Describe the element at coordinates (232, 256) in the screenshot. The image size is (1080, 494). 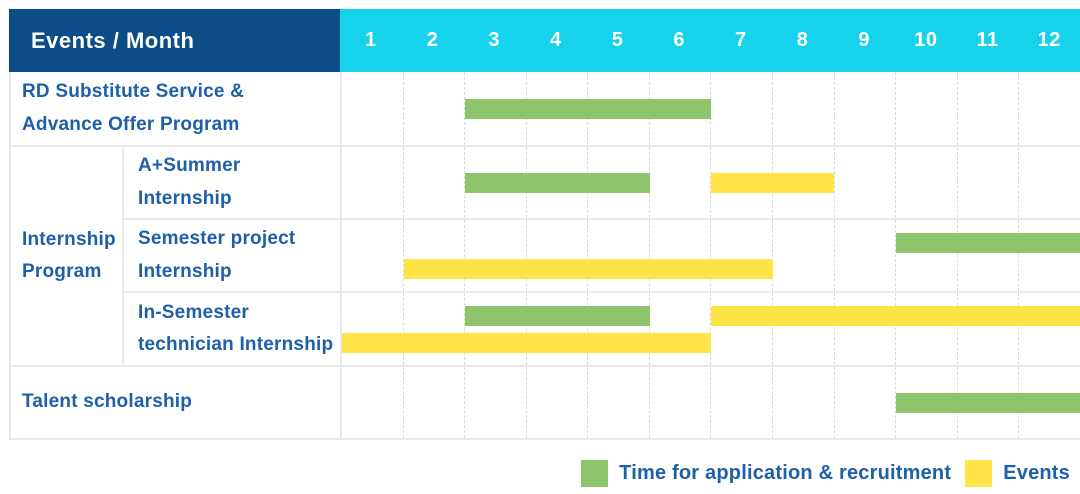
I see `row-label-semester-project: Semester project Internship` at that location.